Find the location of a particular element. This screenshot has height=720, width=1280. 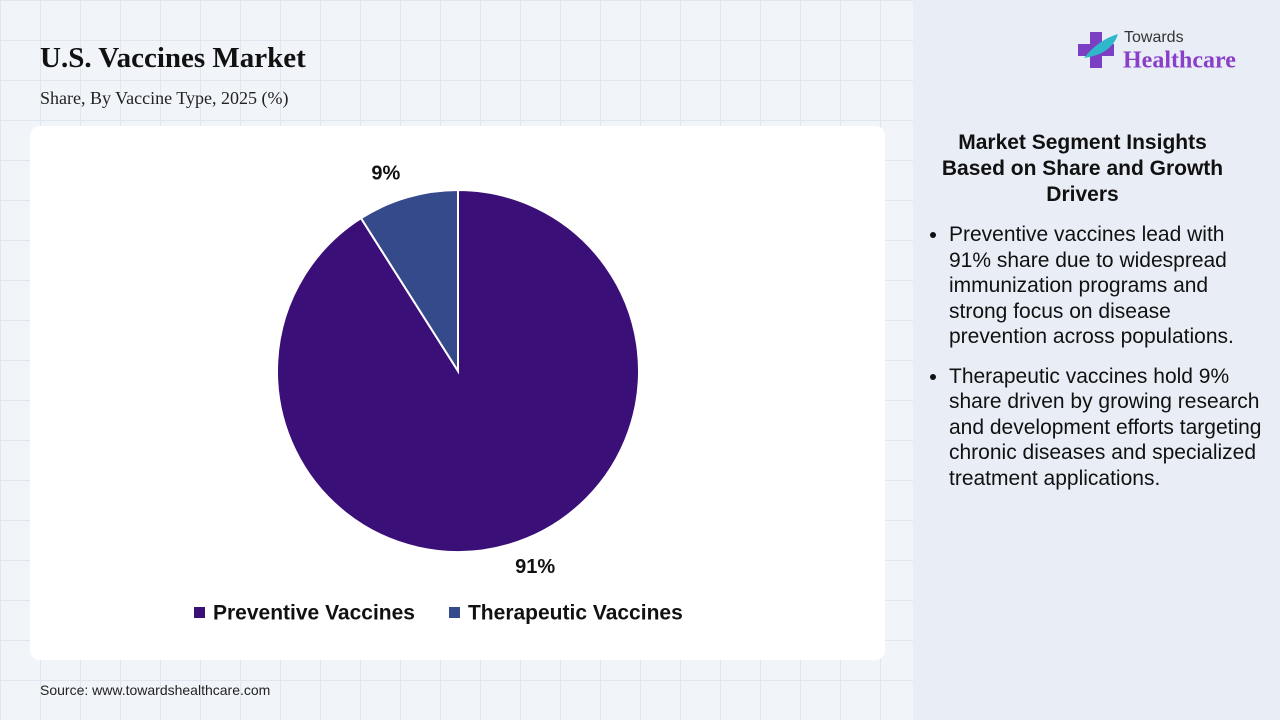

logo-icon is located at coordinates (1098, 50).